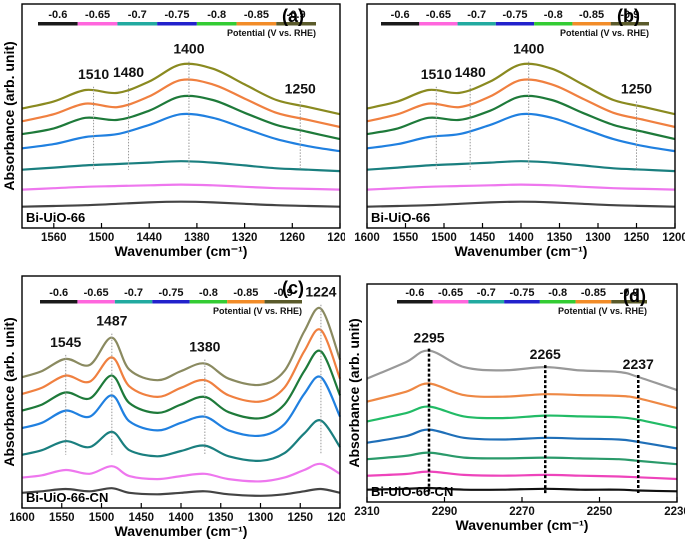  Describe the element at coordinates (400, 217) in the screenshot. I see `sample-label: Bi-UiO-66` at that location.